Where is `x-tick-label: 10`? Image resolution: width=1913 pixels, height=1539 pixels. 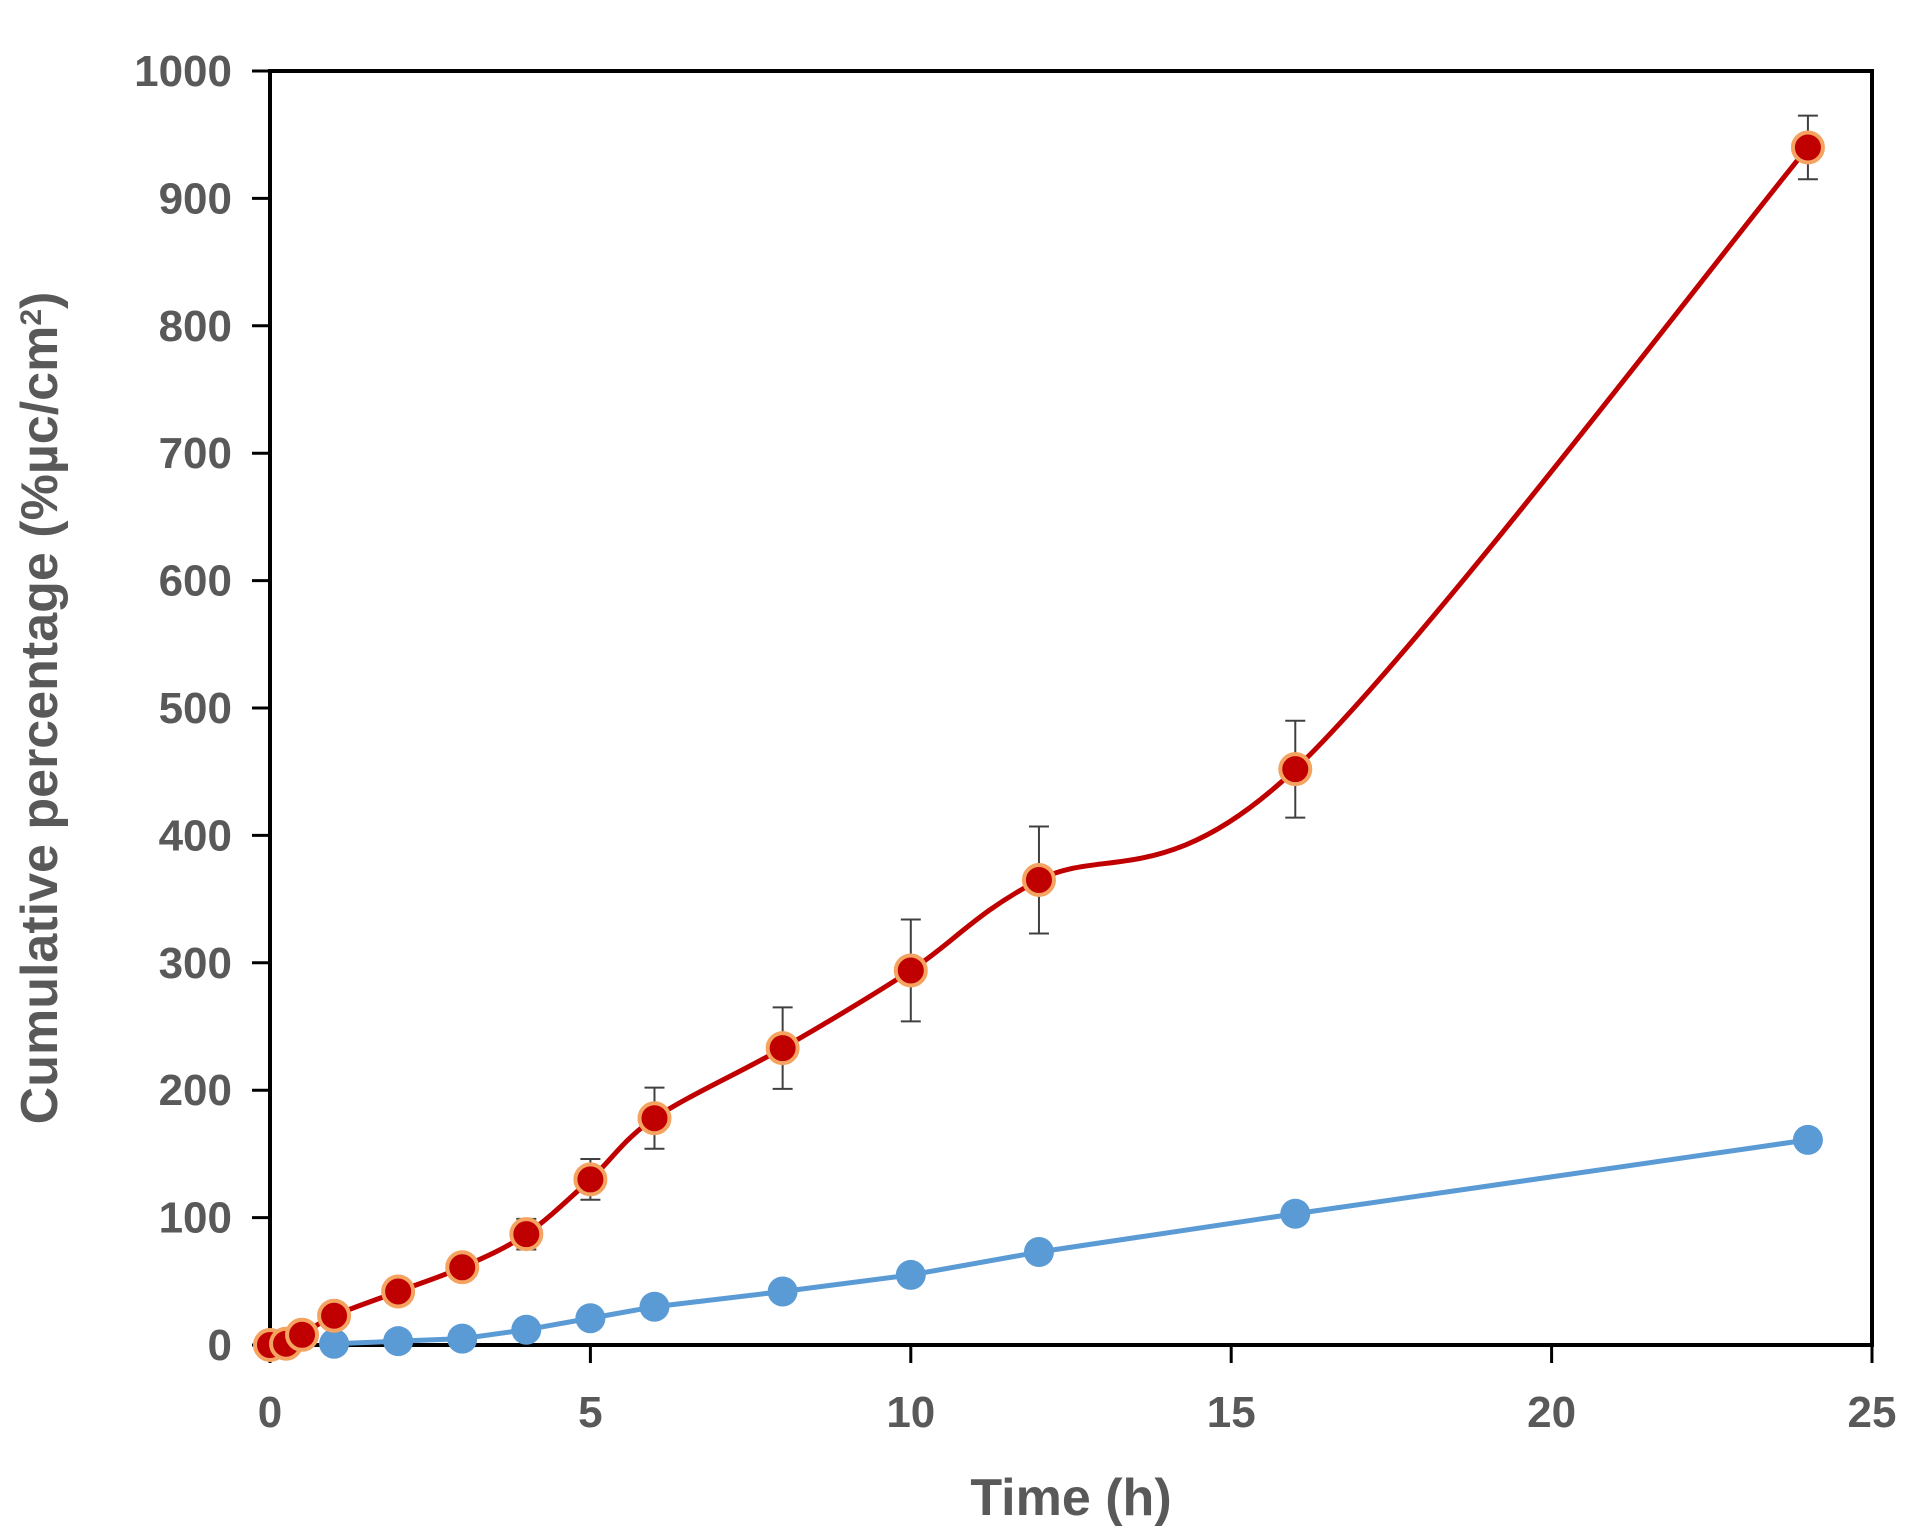 x-tick-label: 10 is located at coordinates (910, 1412).